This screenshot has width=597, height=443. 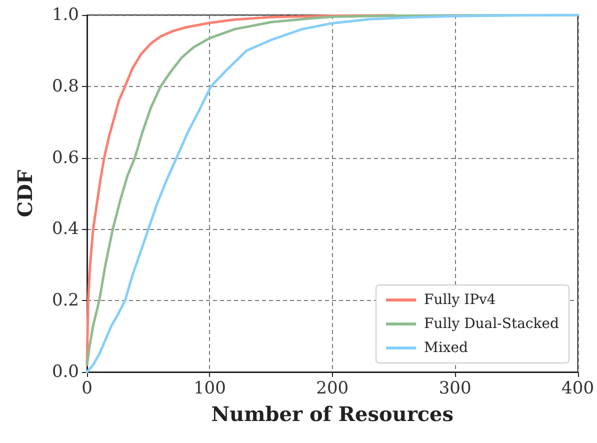 I want to click on legend-label: Fully IPv4, so click(x=460, y=300).